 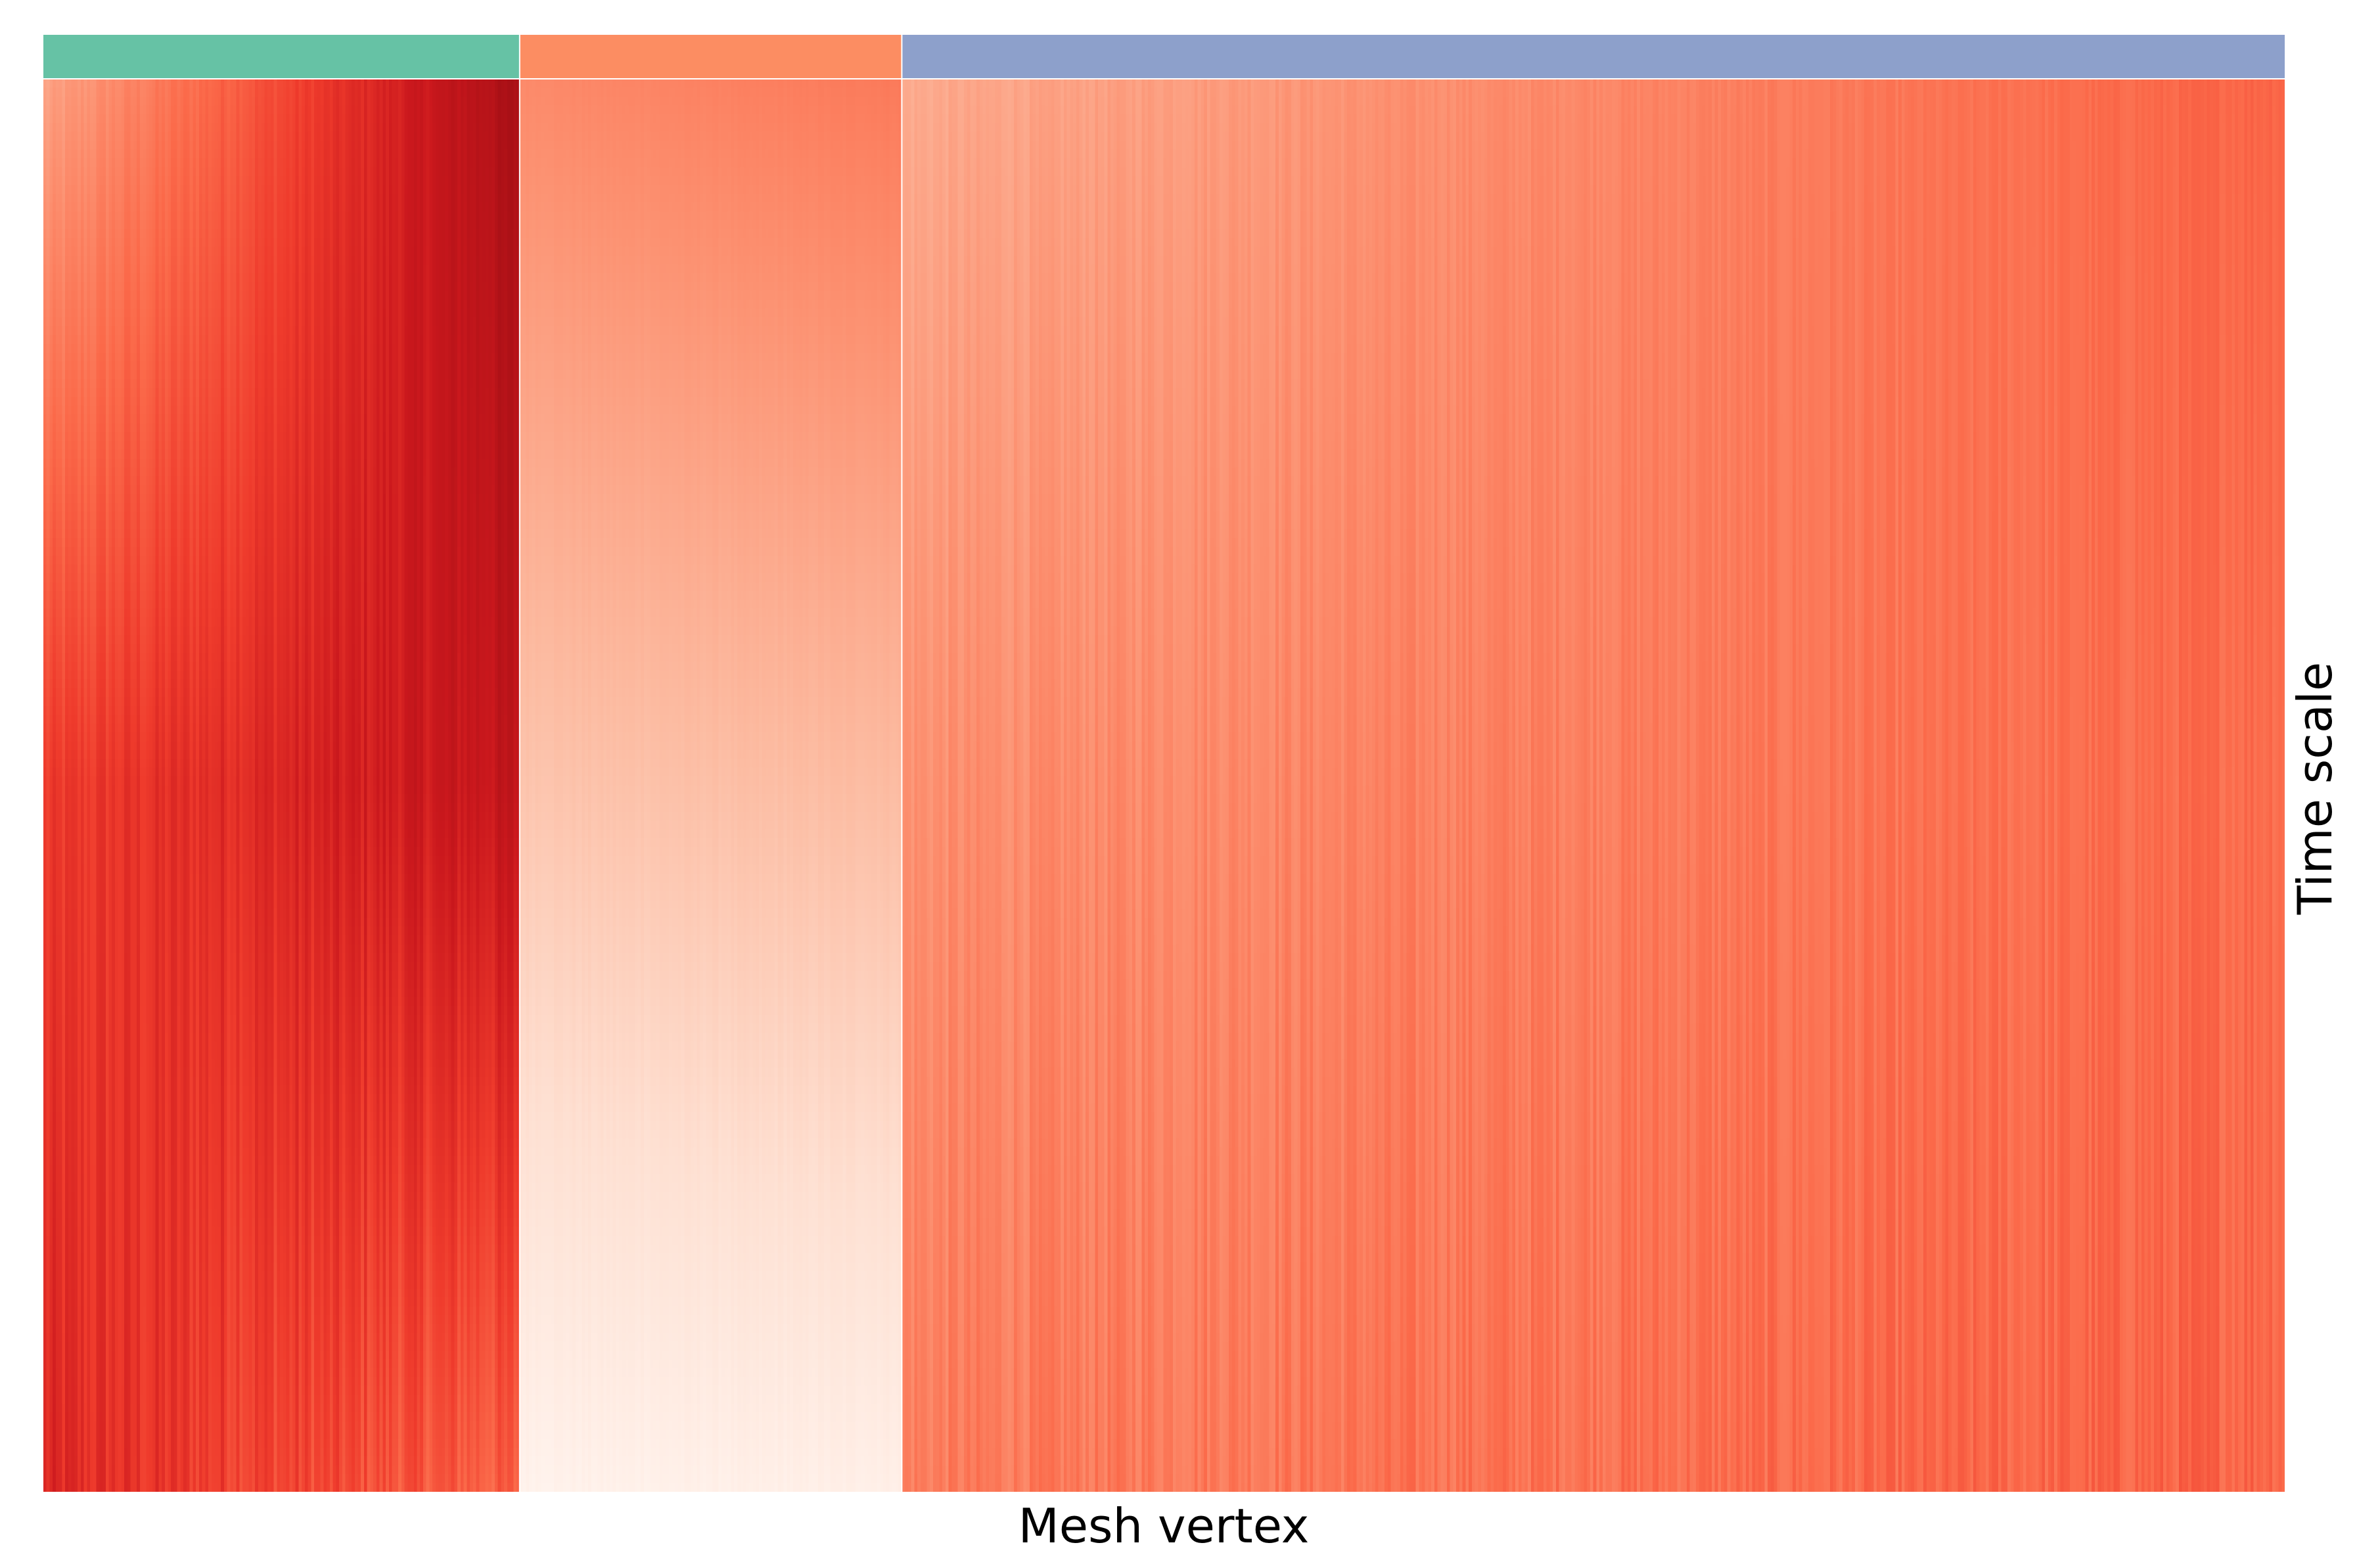 I want to click on x-axis-label: Mesh vertex, so click(x=1164, y=1526).